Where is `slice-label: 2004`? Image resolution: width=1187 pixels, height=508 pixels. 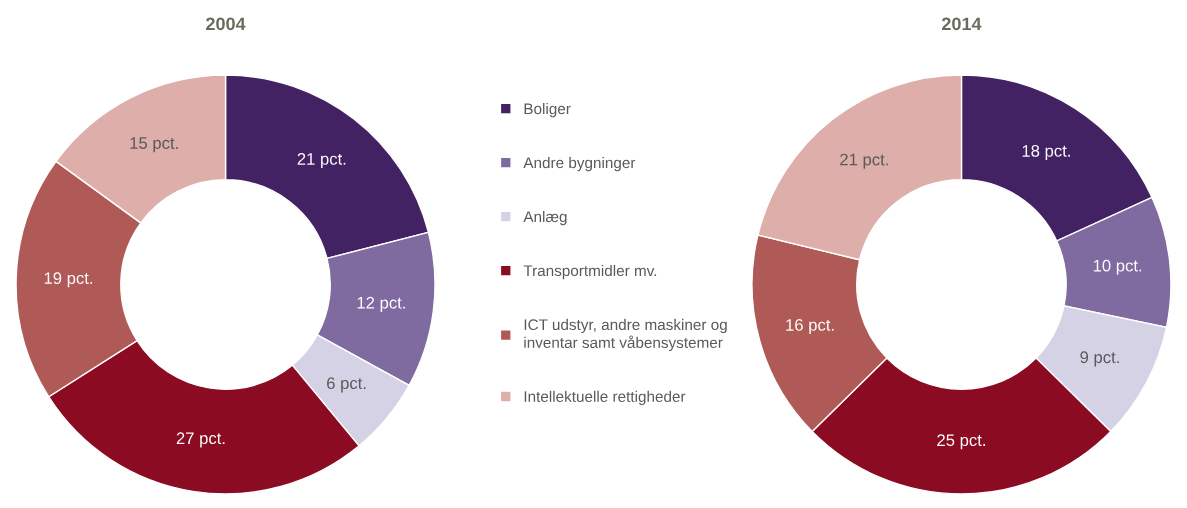
slice-label: 2004 is located at coordinates (226, 24).